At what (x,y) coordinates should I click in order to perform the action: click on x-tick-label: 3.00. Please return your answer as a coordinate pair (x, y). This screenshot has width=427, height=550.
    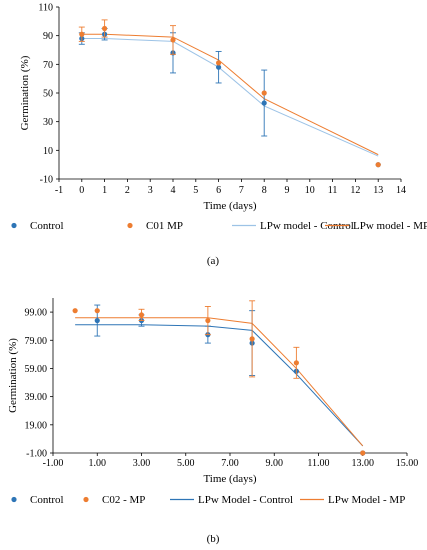
    Looking at the image, I should click on (142, 463).